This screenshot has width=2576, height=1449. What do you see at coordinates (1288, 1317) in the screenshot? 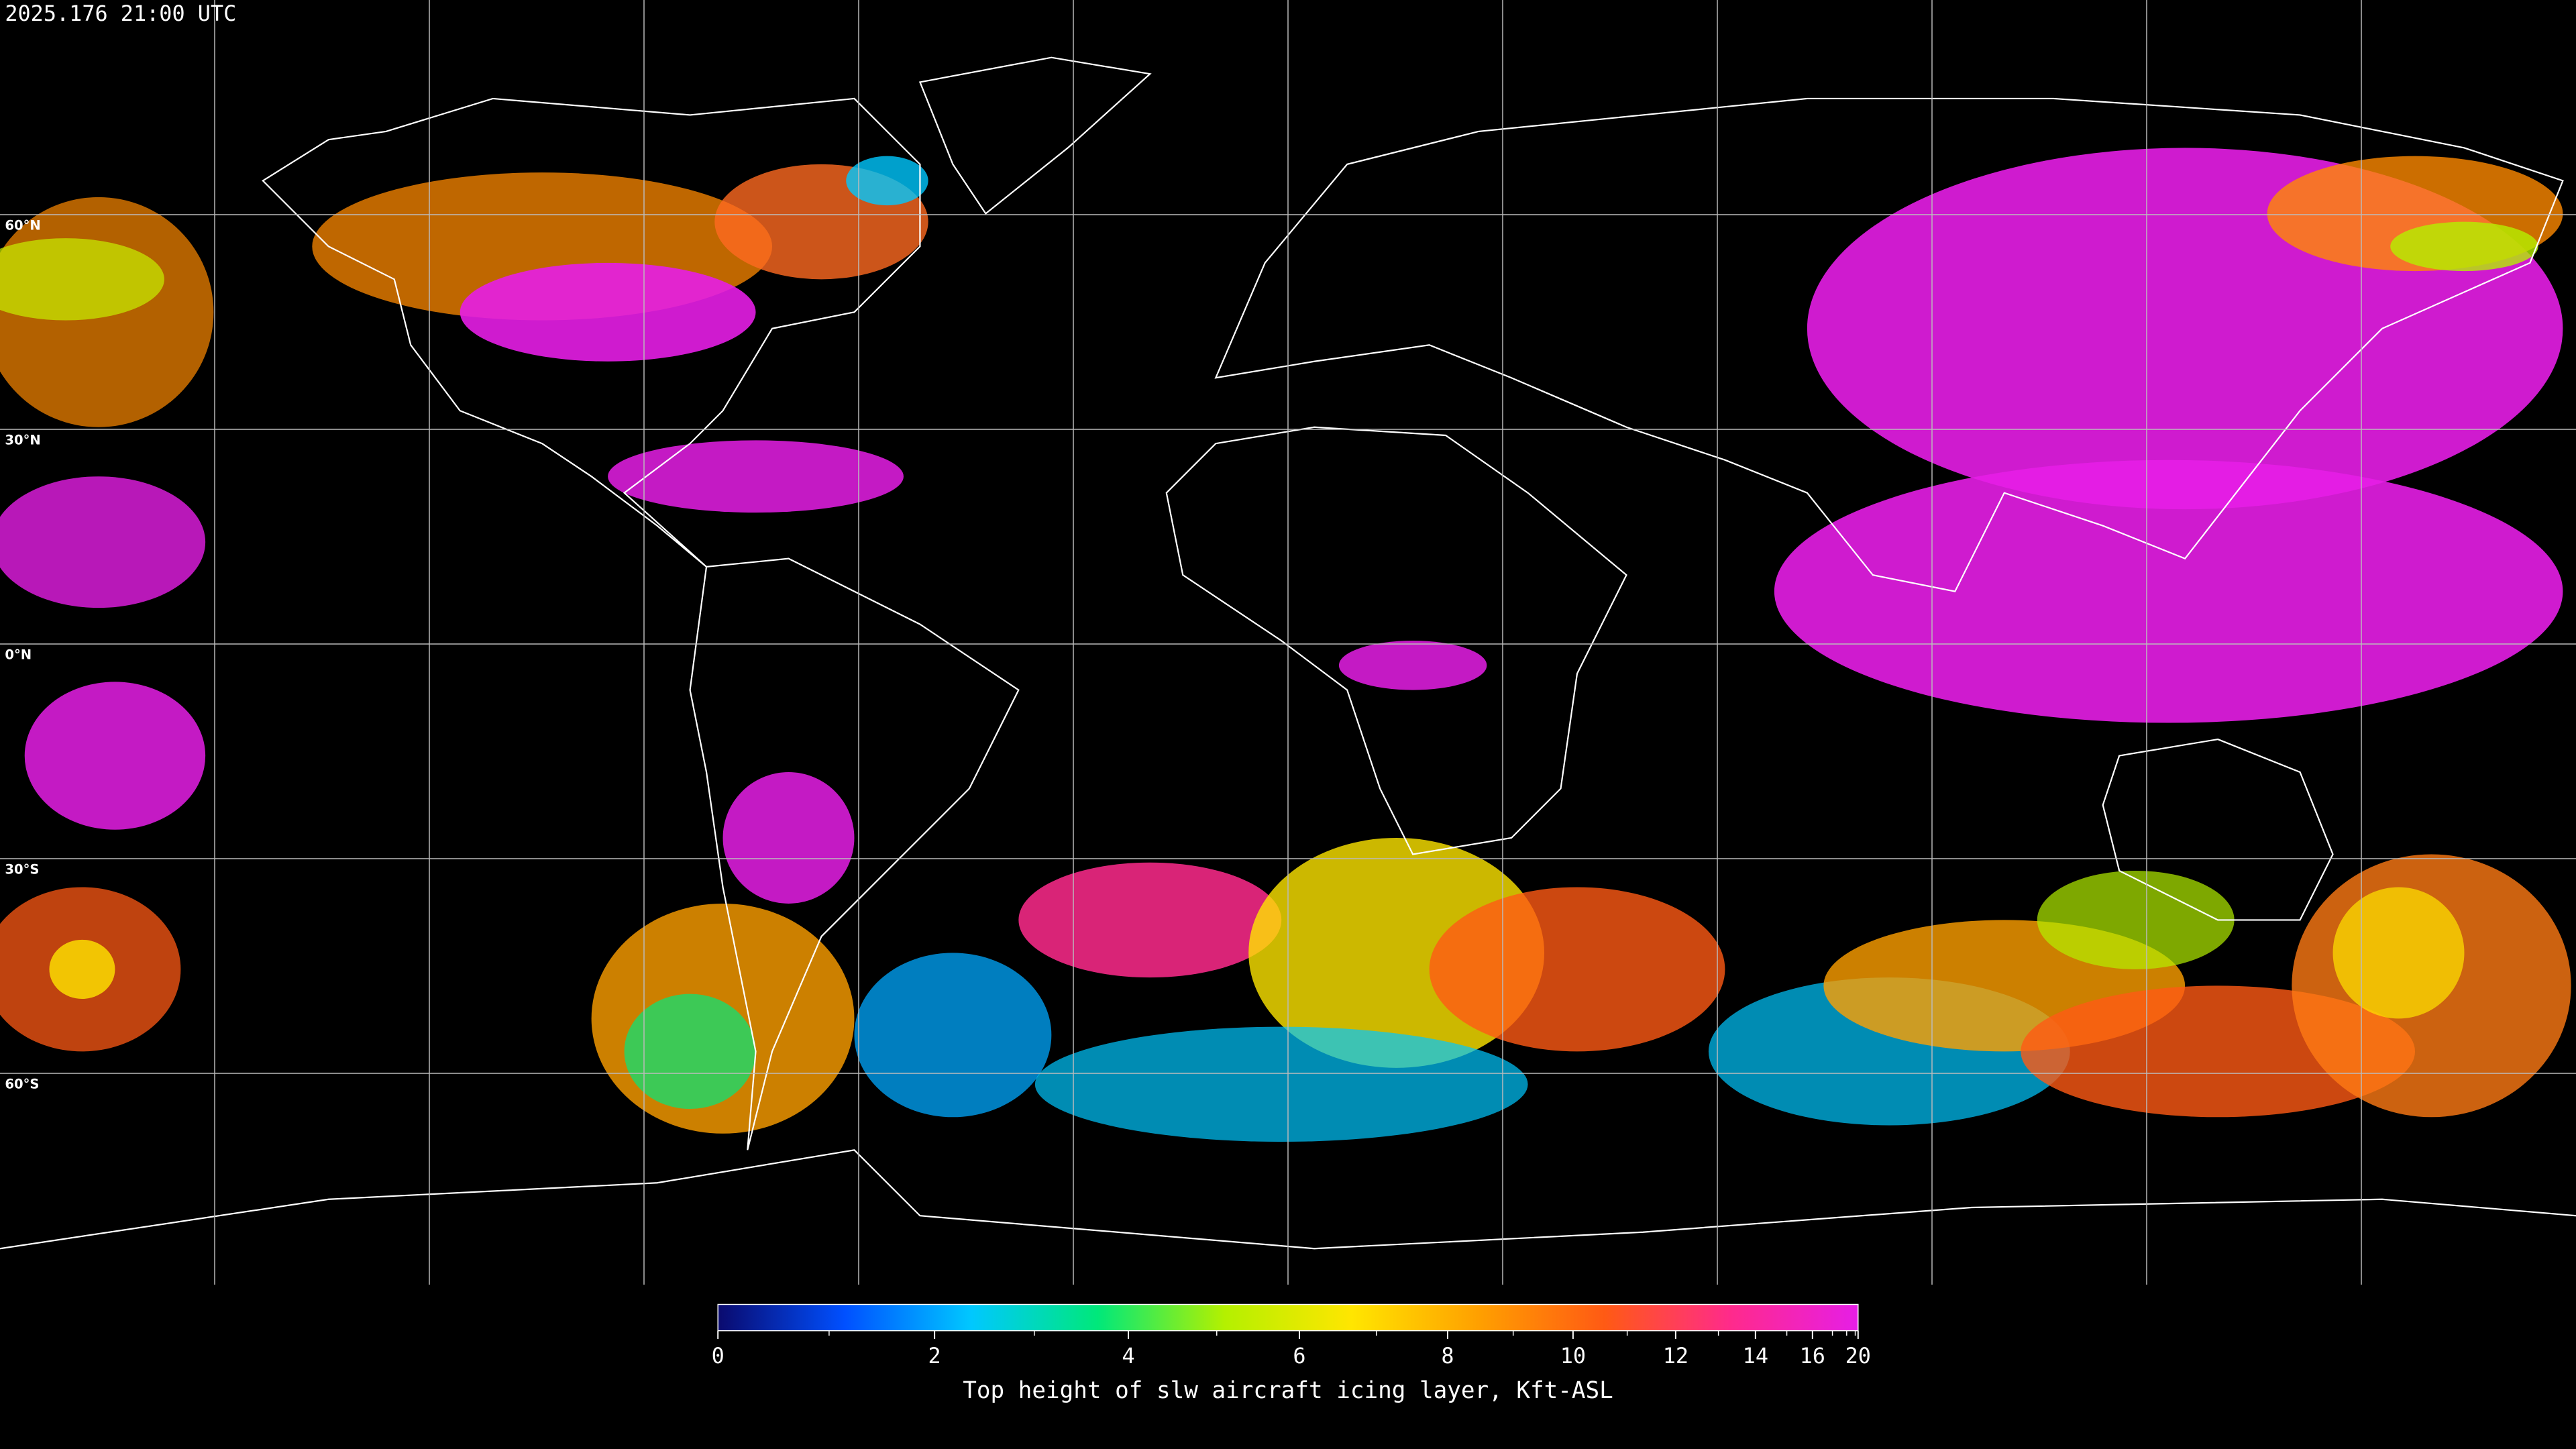
I see `colorbar` at bounding box center [1288, 1317].